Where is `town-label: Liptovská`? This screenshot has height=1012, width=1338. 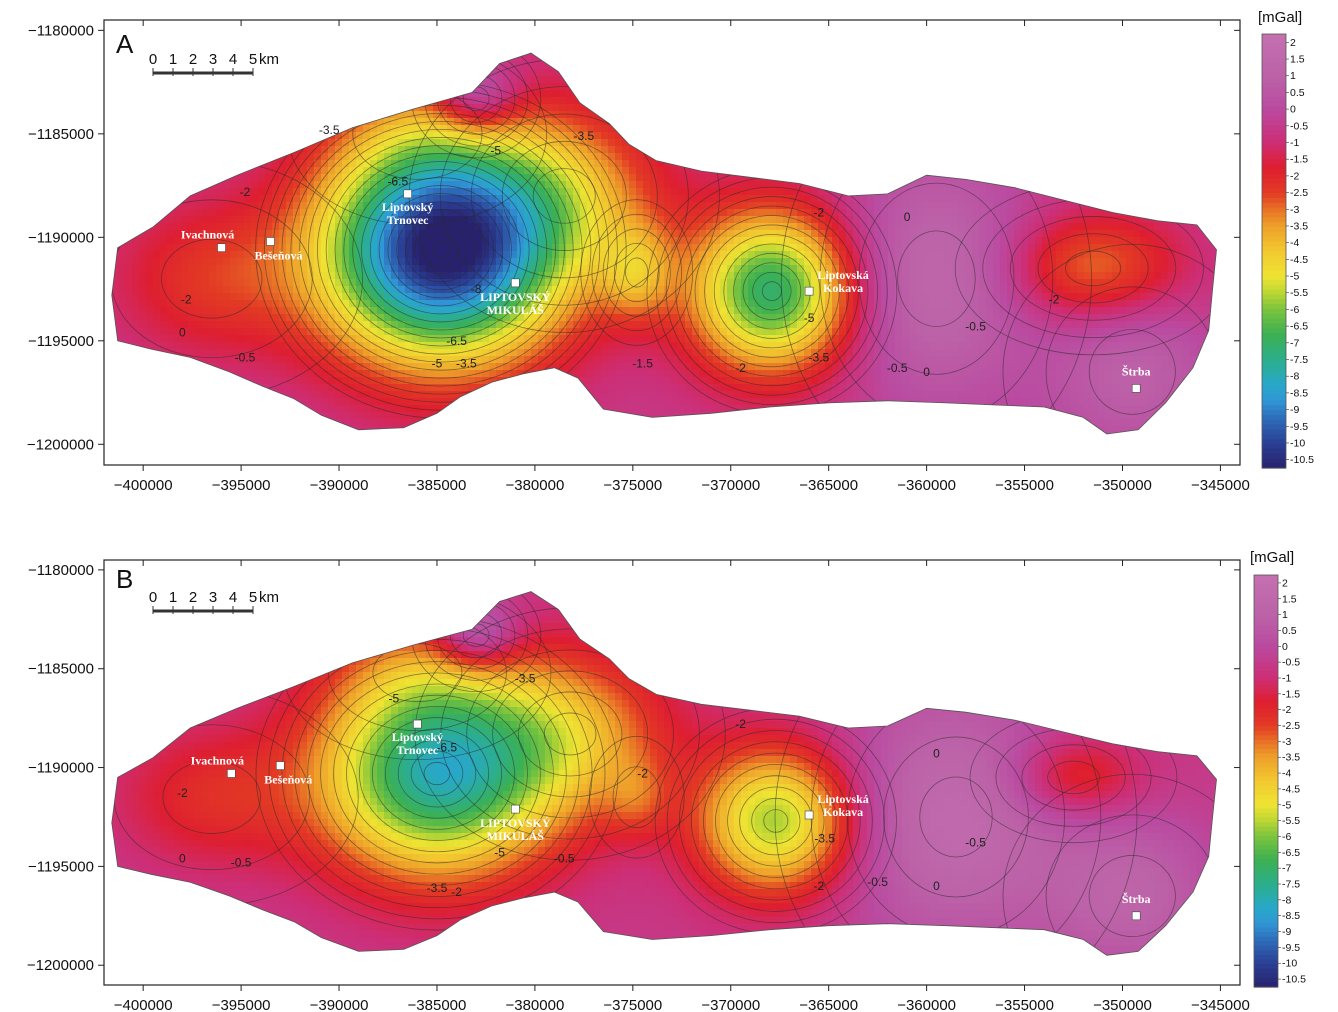
town-label: Liptovská is located at coordinates (842, 799).